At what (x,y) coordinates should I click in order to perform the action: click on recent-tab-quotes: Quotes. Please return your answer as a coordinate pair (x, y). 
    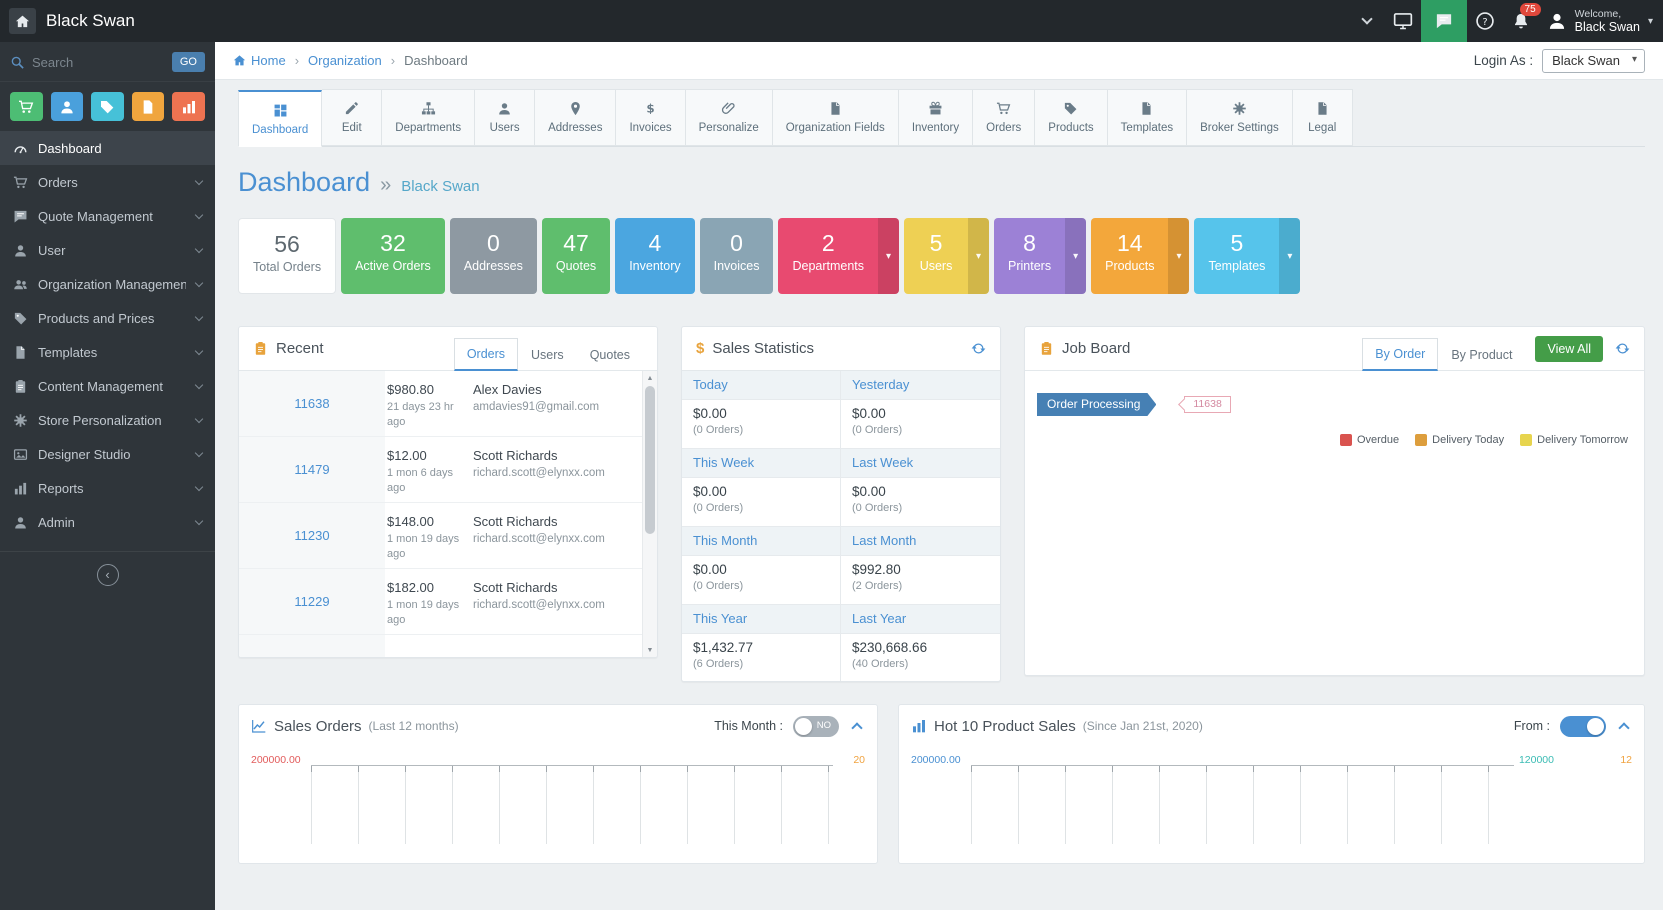
    Looking at the image, I should click on (609, 354).